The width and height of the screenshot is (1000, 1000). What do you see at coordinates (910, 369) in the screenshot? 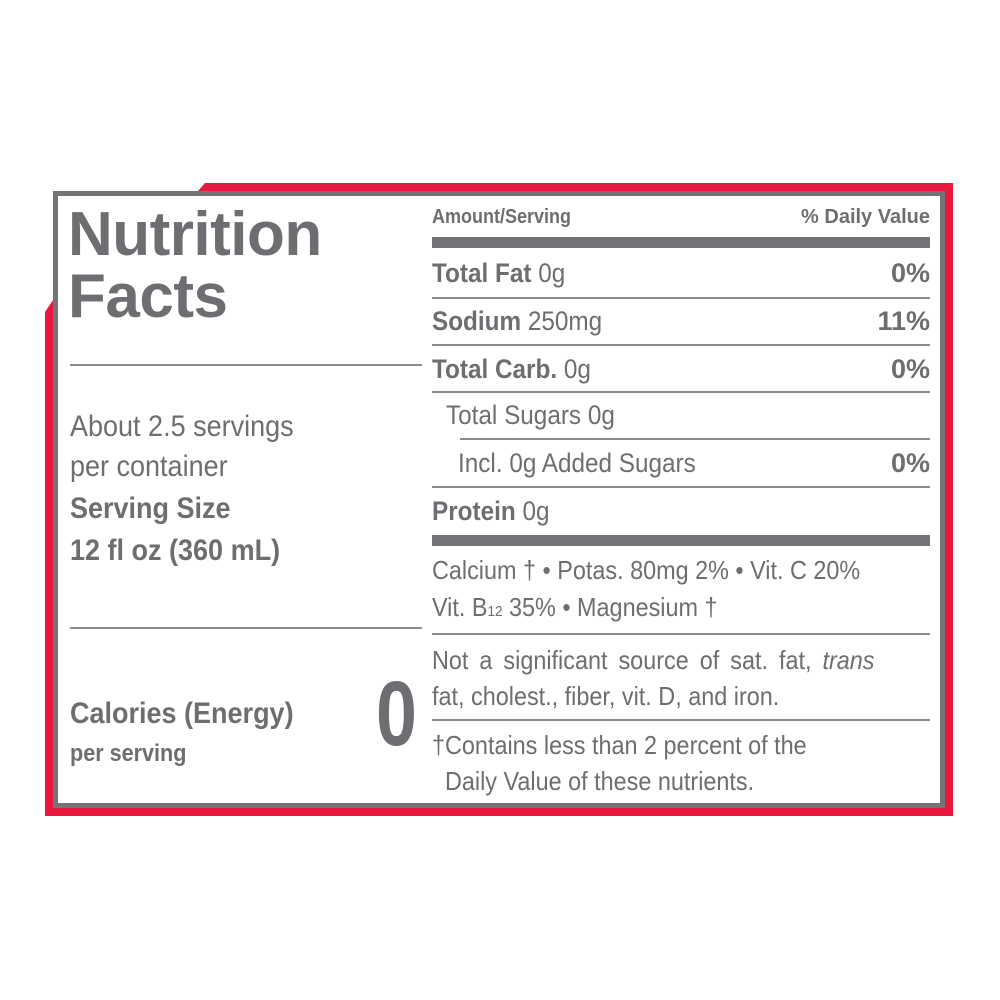
I see `dv-total-carb: 0%` at bounding box center [910, 369].